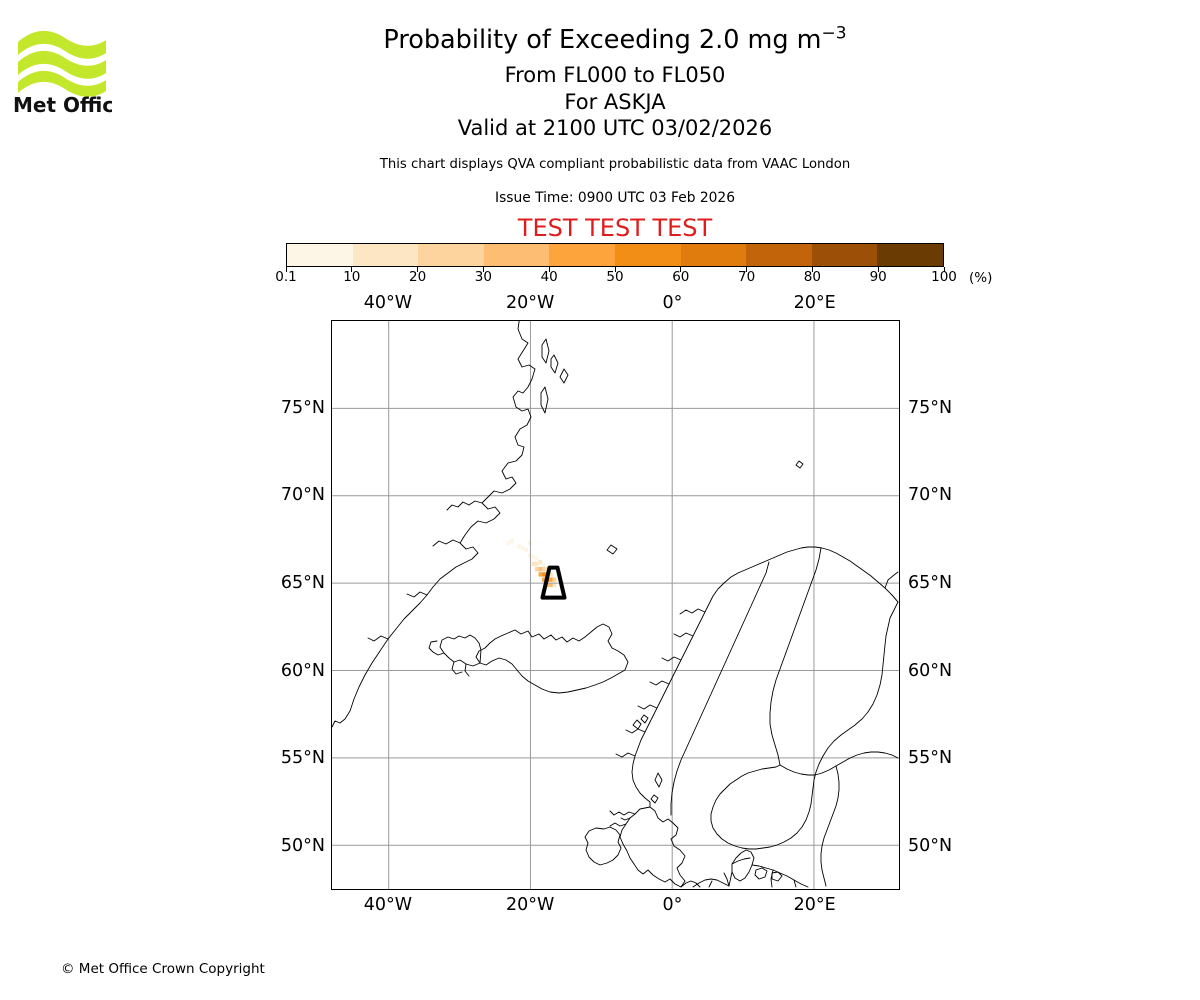 The width and height of the screenshot is (1200, 1000). What do you see at coordinates (388, 303) in the screenshot?
I see `lon-label-top-40°W: 40°W` at bounding box center [388, 303].